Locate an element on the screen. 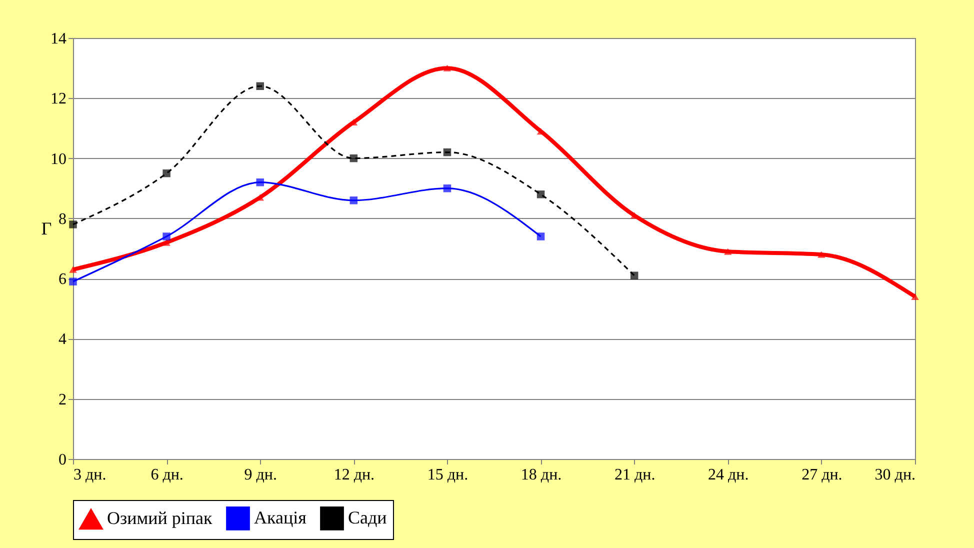 The width and height of the screenshot is (974, 548). x-tick-label: 12 дн. is located at coordinates (354, 475).